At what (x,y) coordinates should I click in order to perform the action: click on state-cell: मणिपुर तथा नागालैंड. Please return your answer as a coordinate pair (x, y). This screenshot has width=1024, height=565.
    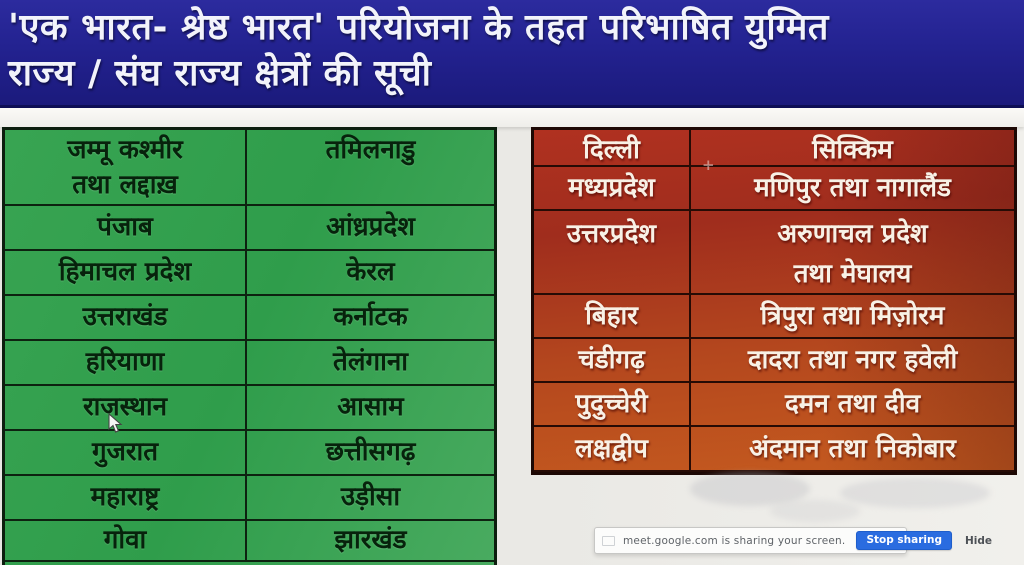
    Looking at the image, I should click on (852, 188).